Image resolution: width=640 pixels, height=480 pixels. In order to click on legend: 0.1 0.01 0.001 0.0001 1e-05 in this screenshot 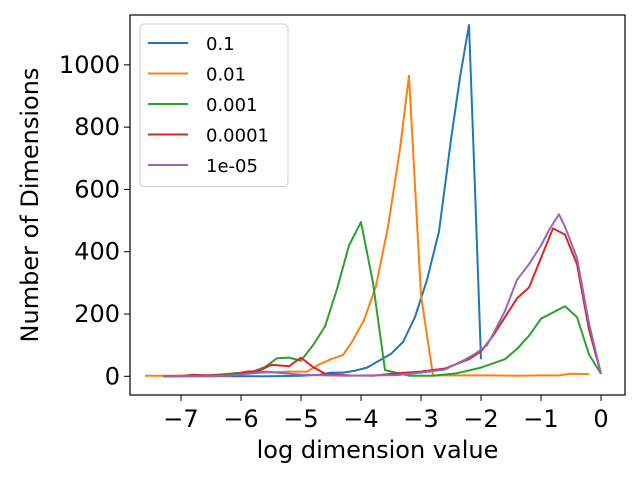, I will do `click(214, 105)`.